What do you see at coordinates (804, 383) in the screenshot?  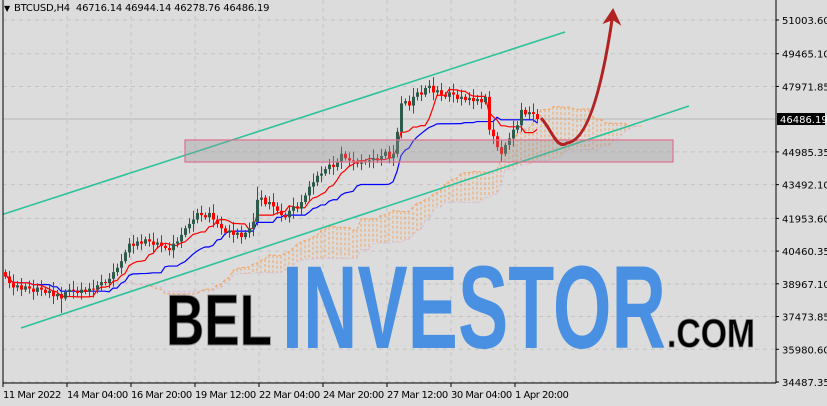 I see `y-tick-label: 34487.35` at bounding box center [804, 383].